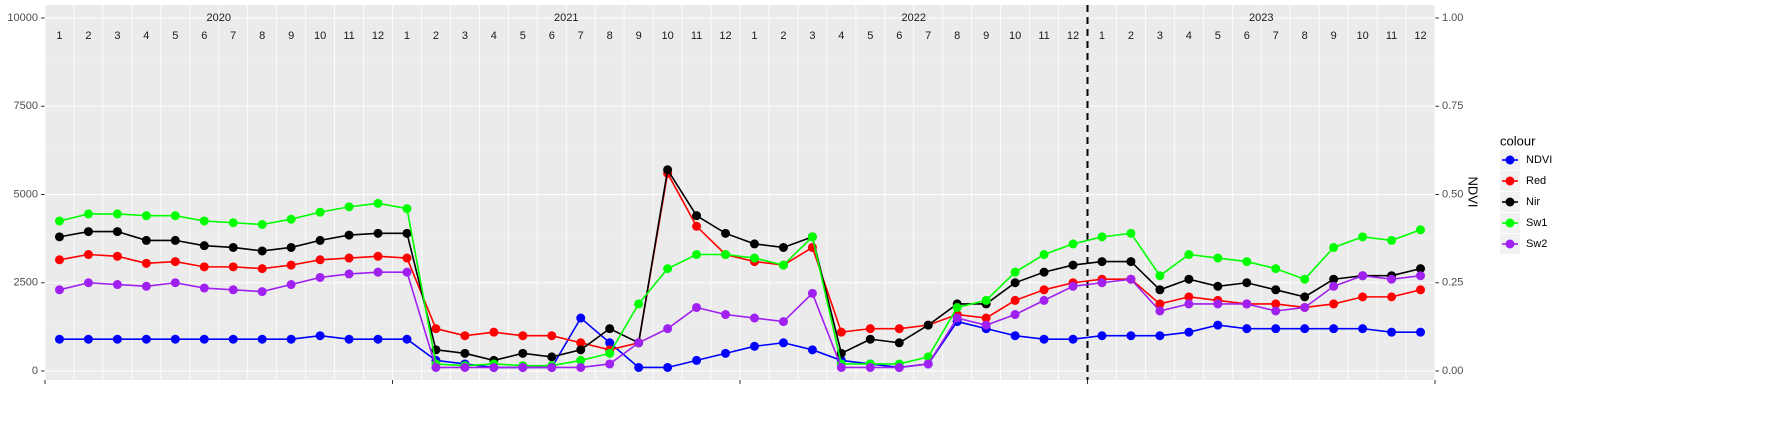 The height and width of the screenshot is (447, 1773). I want to click on y2-tick-label: 0.75, so click(1452, 106).